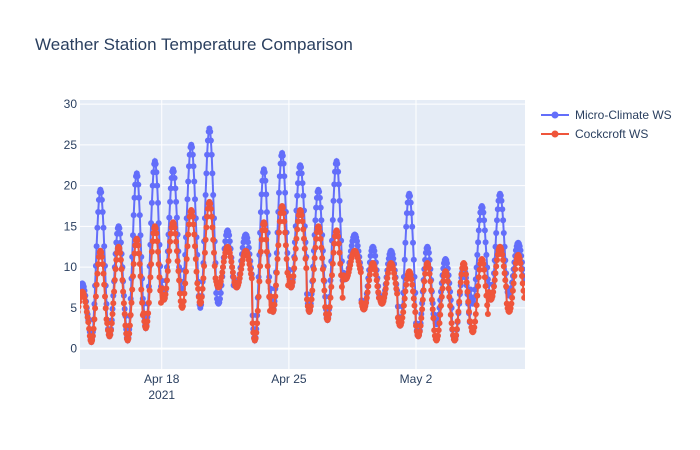 The width and height of the screenshot is (700, 450). I want to click on chart-title: Weather Station Temperature Comparison, so click(194, 44).